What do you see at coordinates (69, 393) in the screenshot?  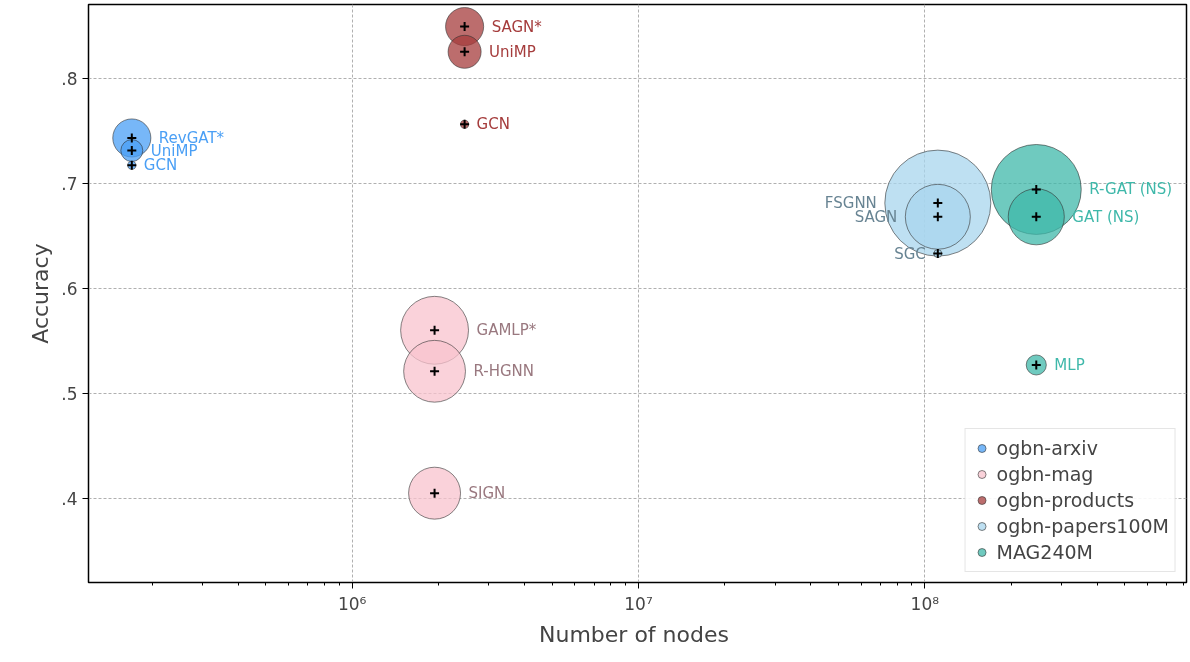 I see `y-tick-label: .5` at bounding box center [69, 393].